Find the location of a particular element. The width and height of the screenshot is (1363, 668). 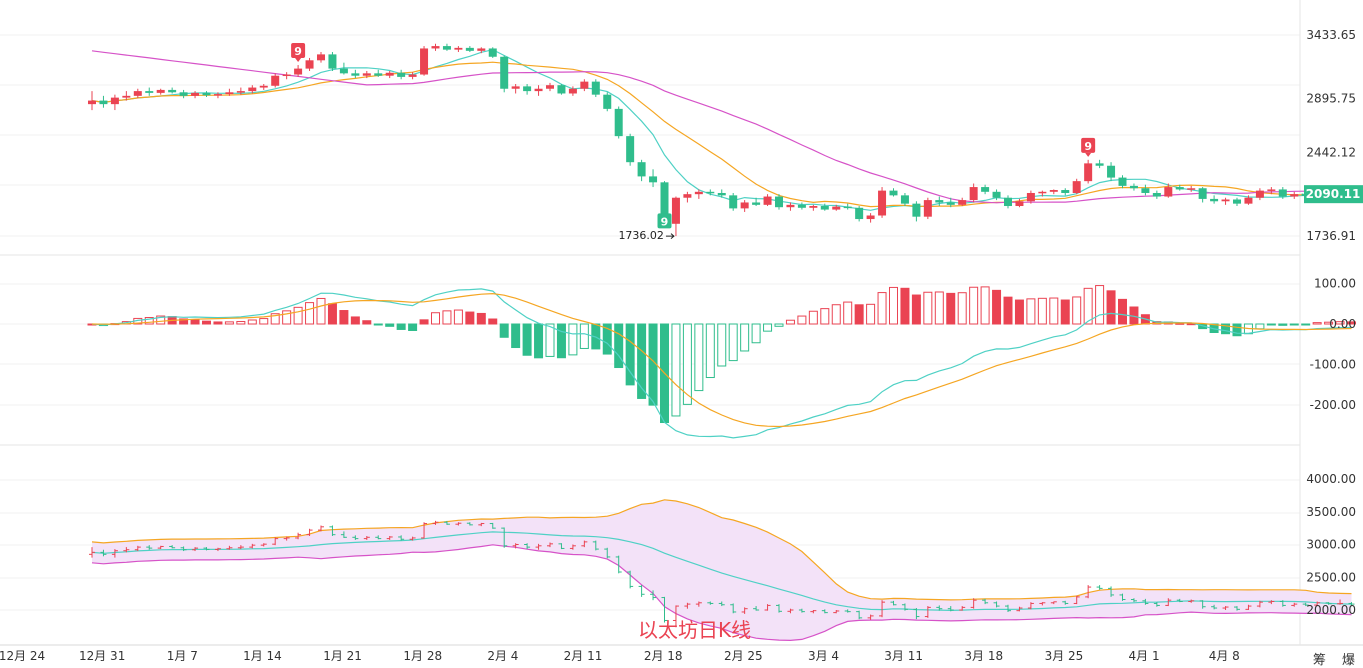

signal-badge-pointer is located at coordinates (298, 60).